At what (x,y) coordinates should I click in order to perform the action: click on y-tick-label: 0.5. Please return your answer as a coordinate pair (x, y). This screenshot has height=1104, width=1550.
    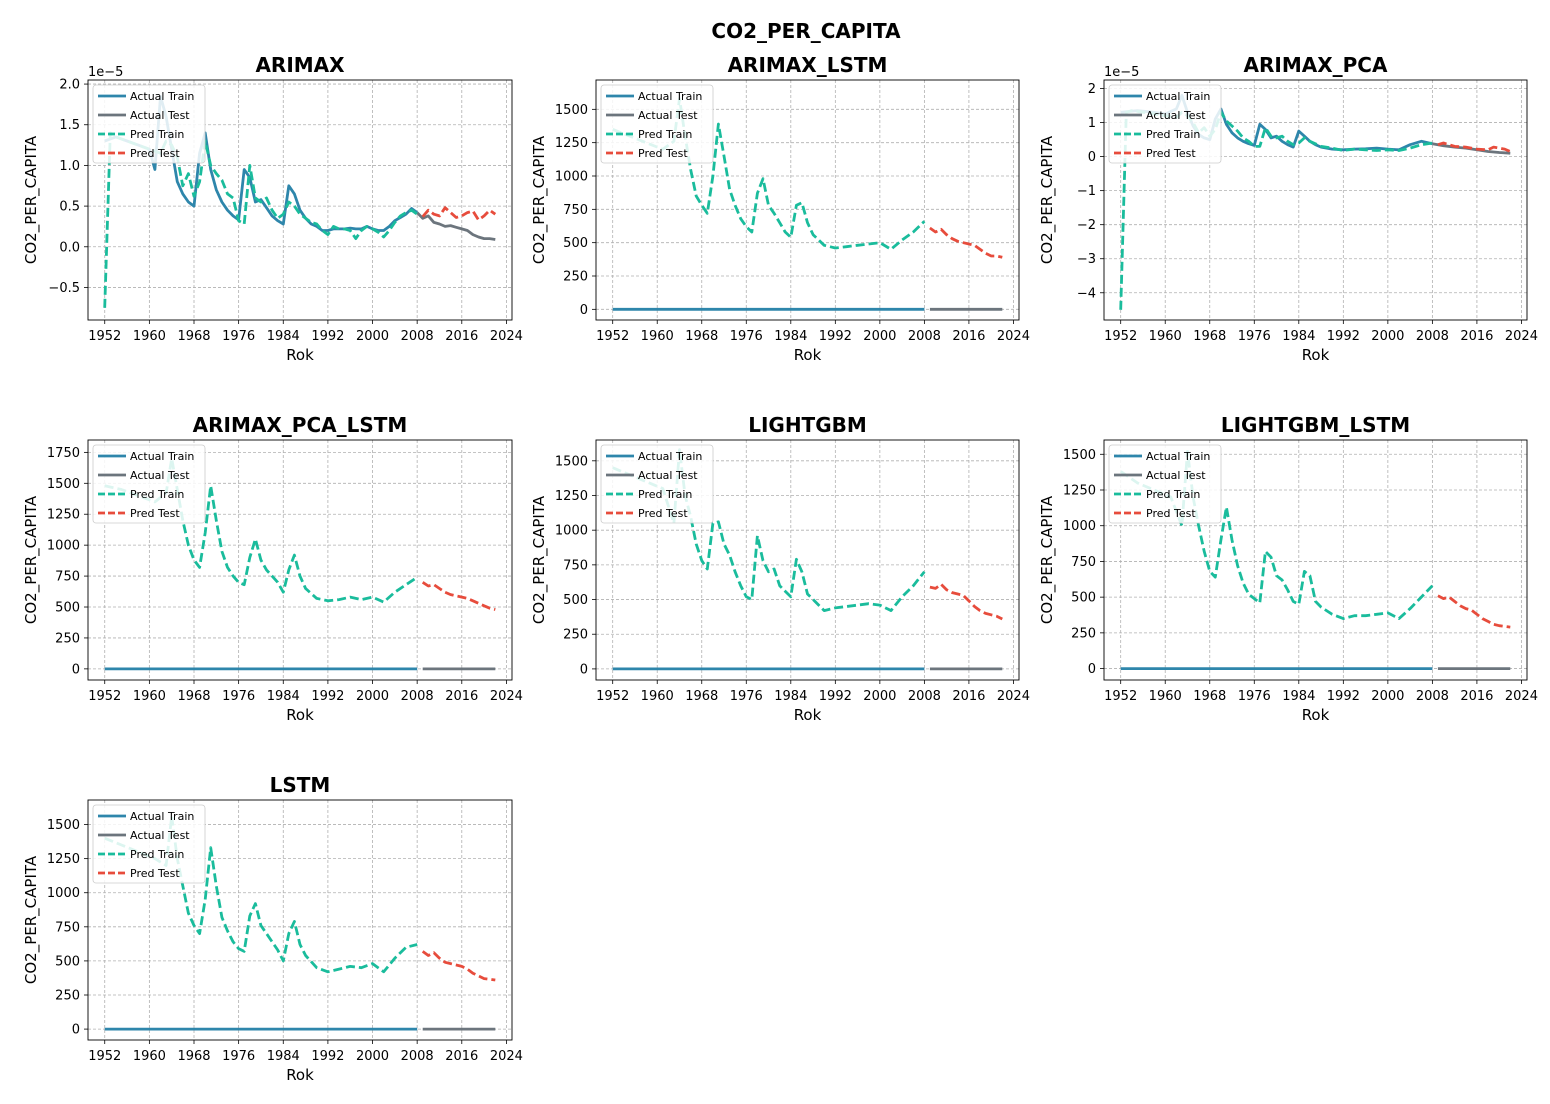
    Looking at the image, I should click on (69, 207).